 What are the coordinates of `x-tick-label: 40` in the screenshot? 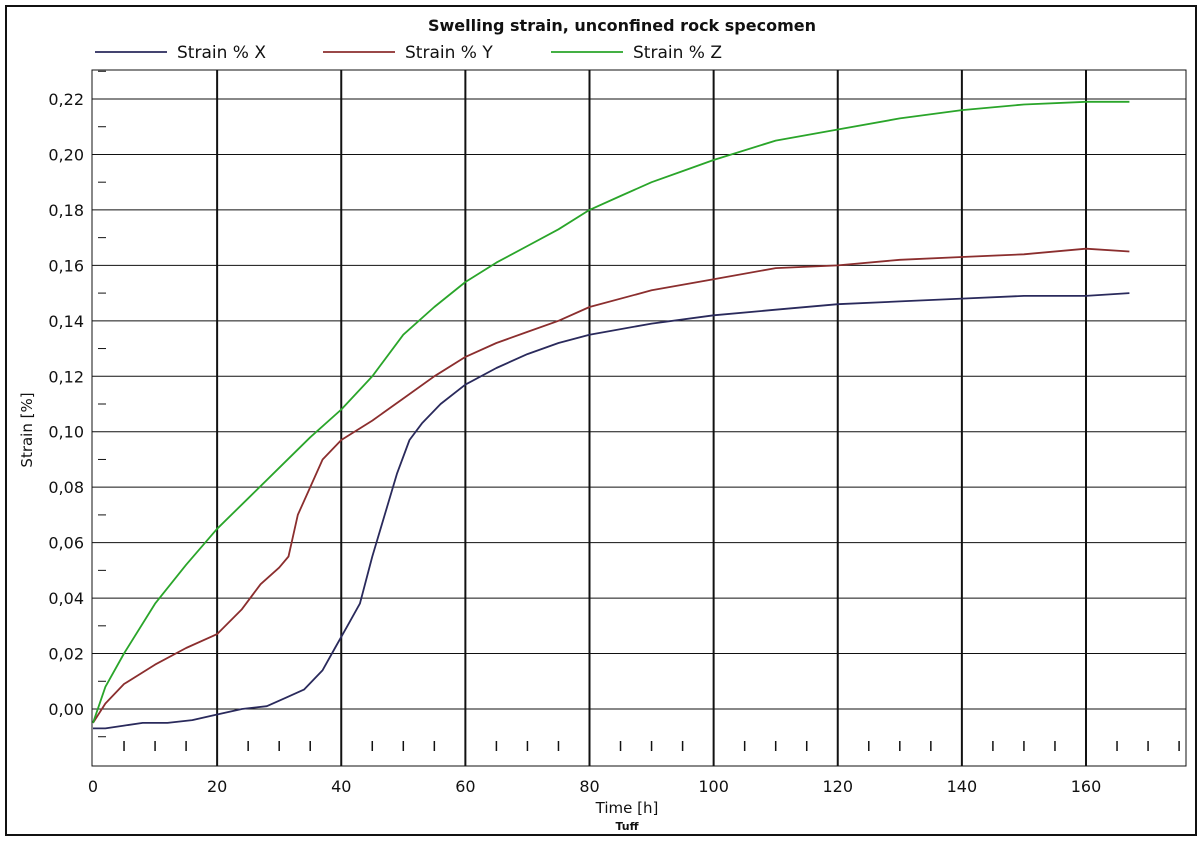 It's located at (341, 786).